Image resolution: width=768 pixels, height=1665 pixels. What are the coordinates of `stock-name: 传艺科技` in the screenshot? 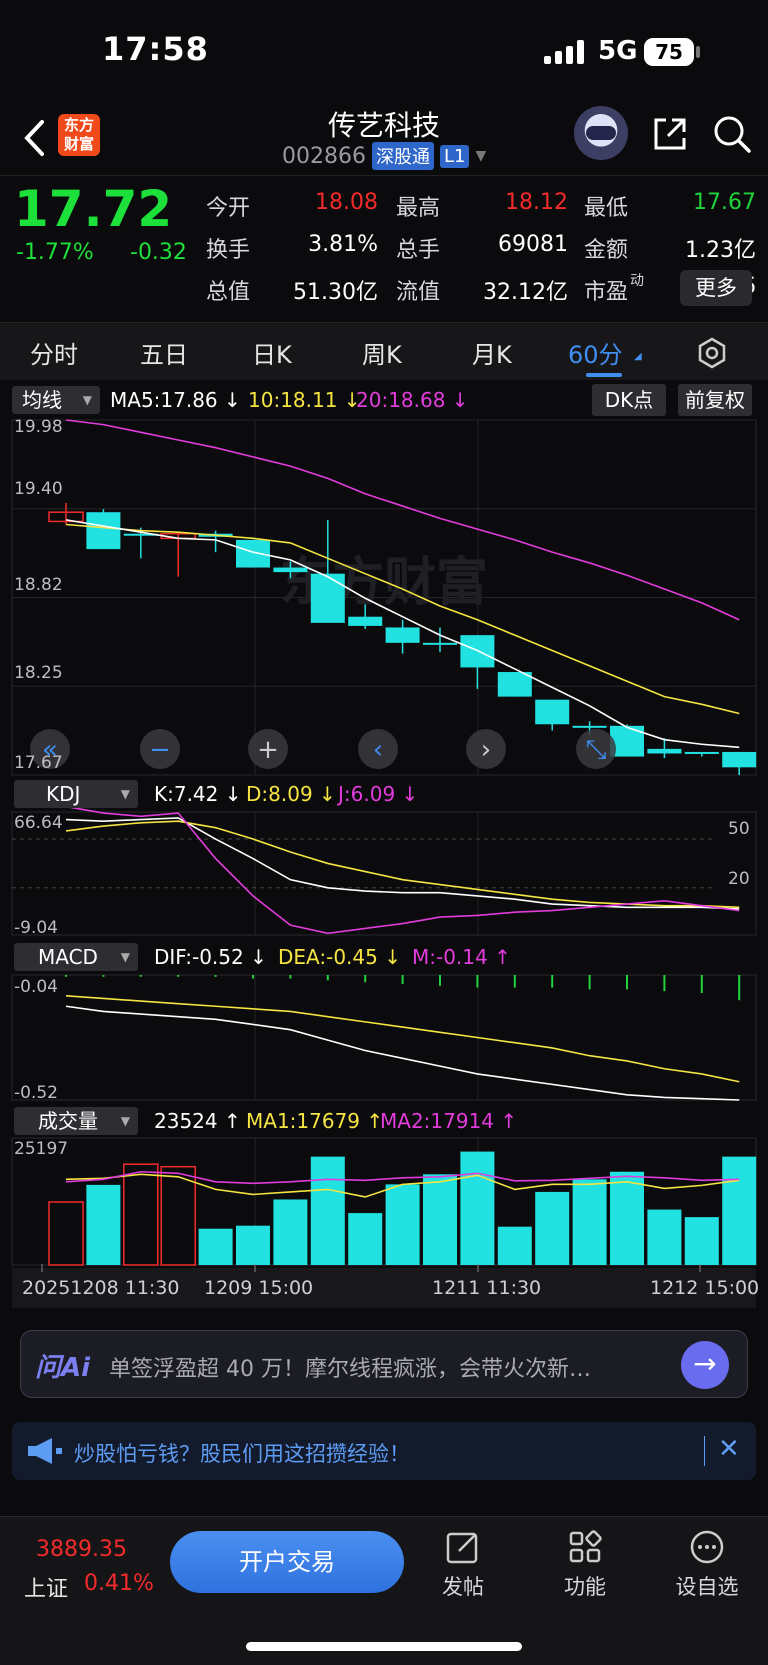 It's located at (383, 125).